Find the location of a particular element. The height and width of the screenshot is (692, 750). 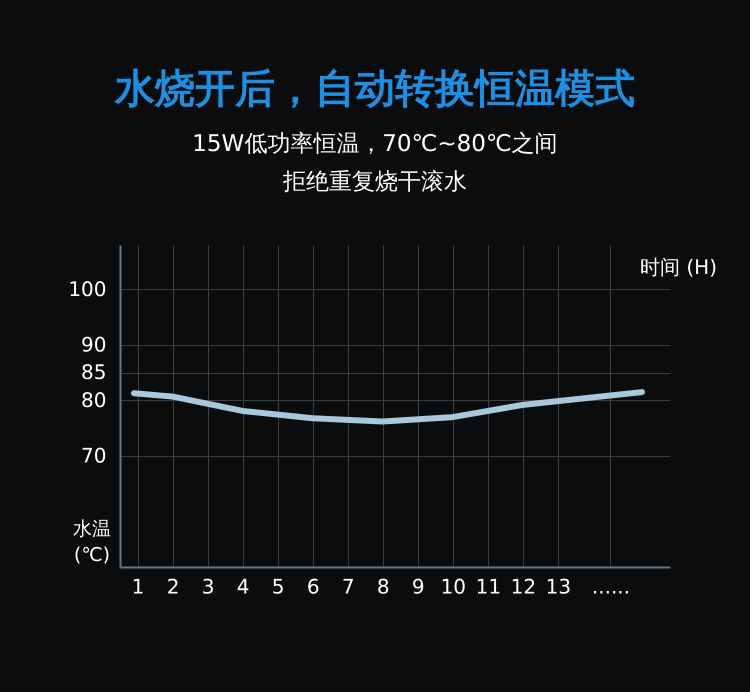

y-axis-title: 水温 (℃) is located at coordinates (92, 542).